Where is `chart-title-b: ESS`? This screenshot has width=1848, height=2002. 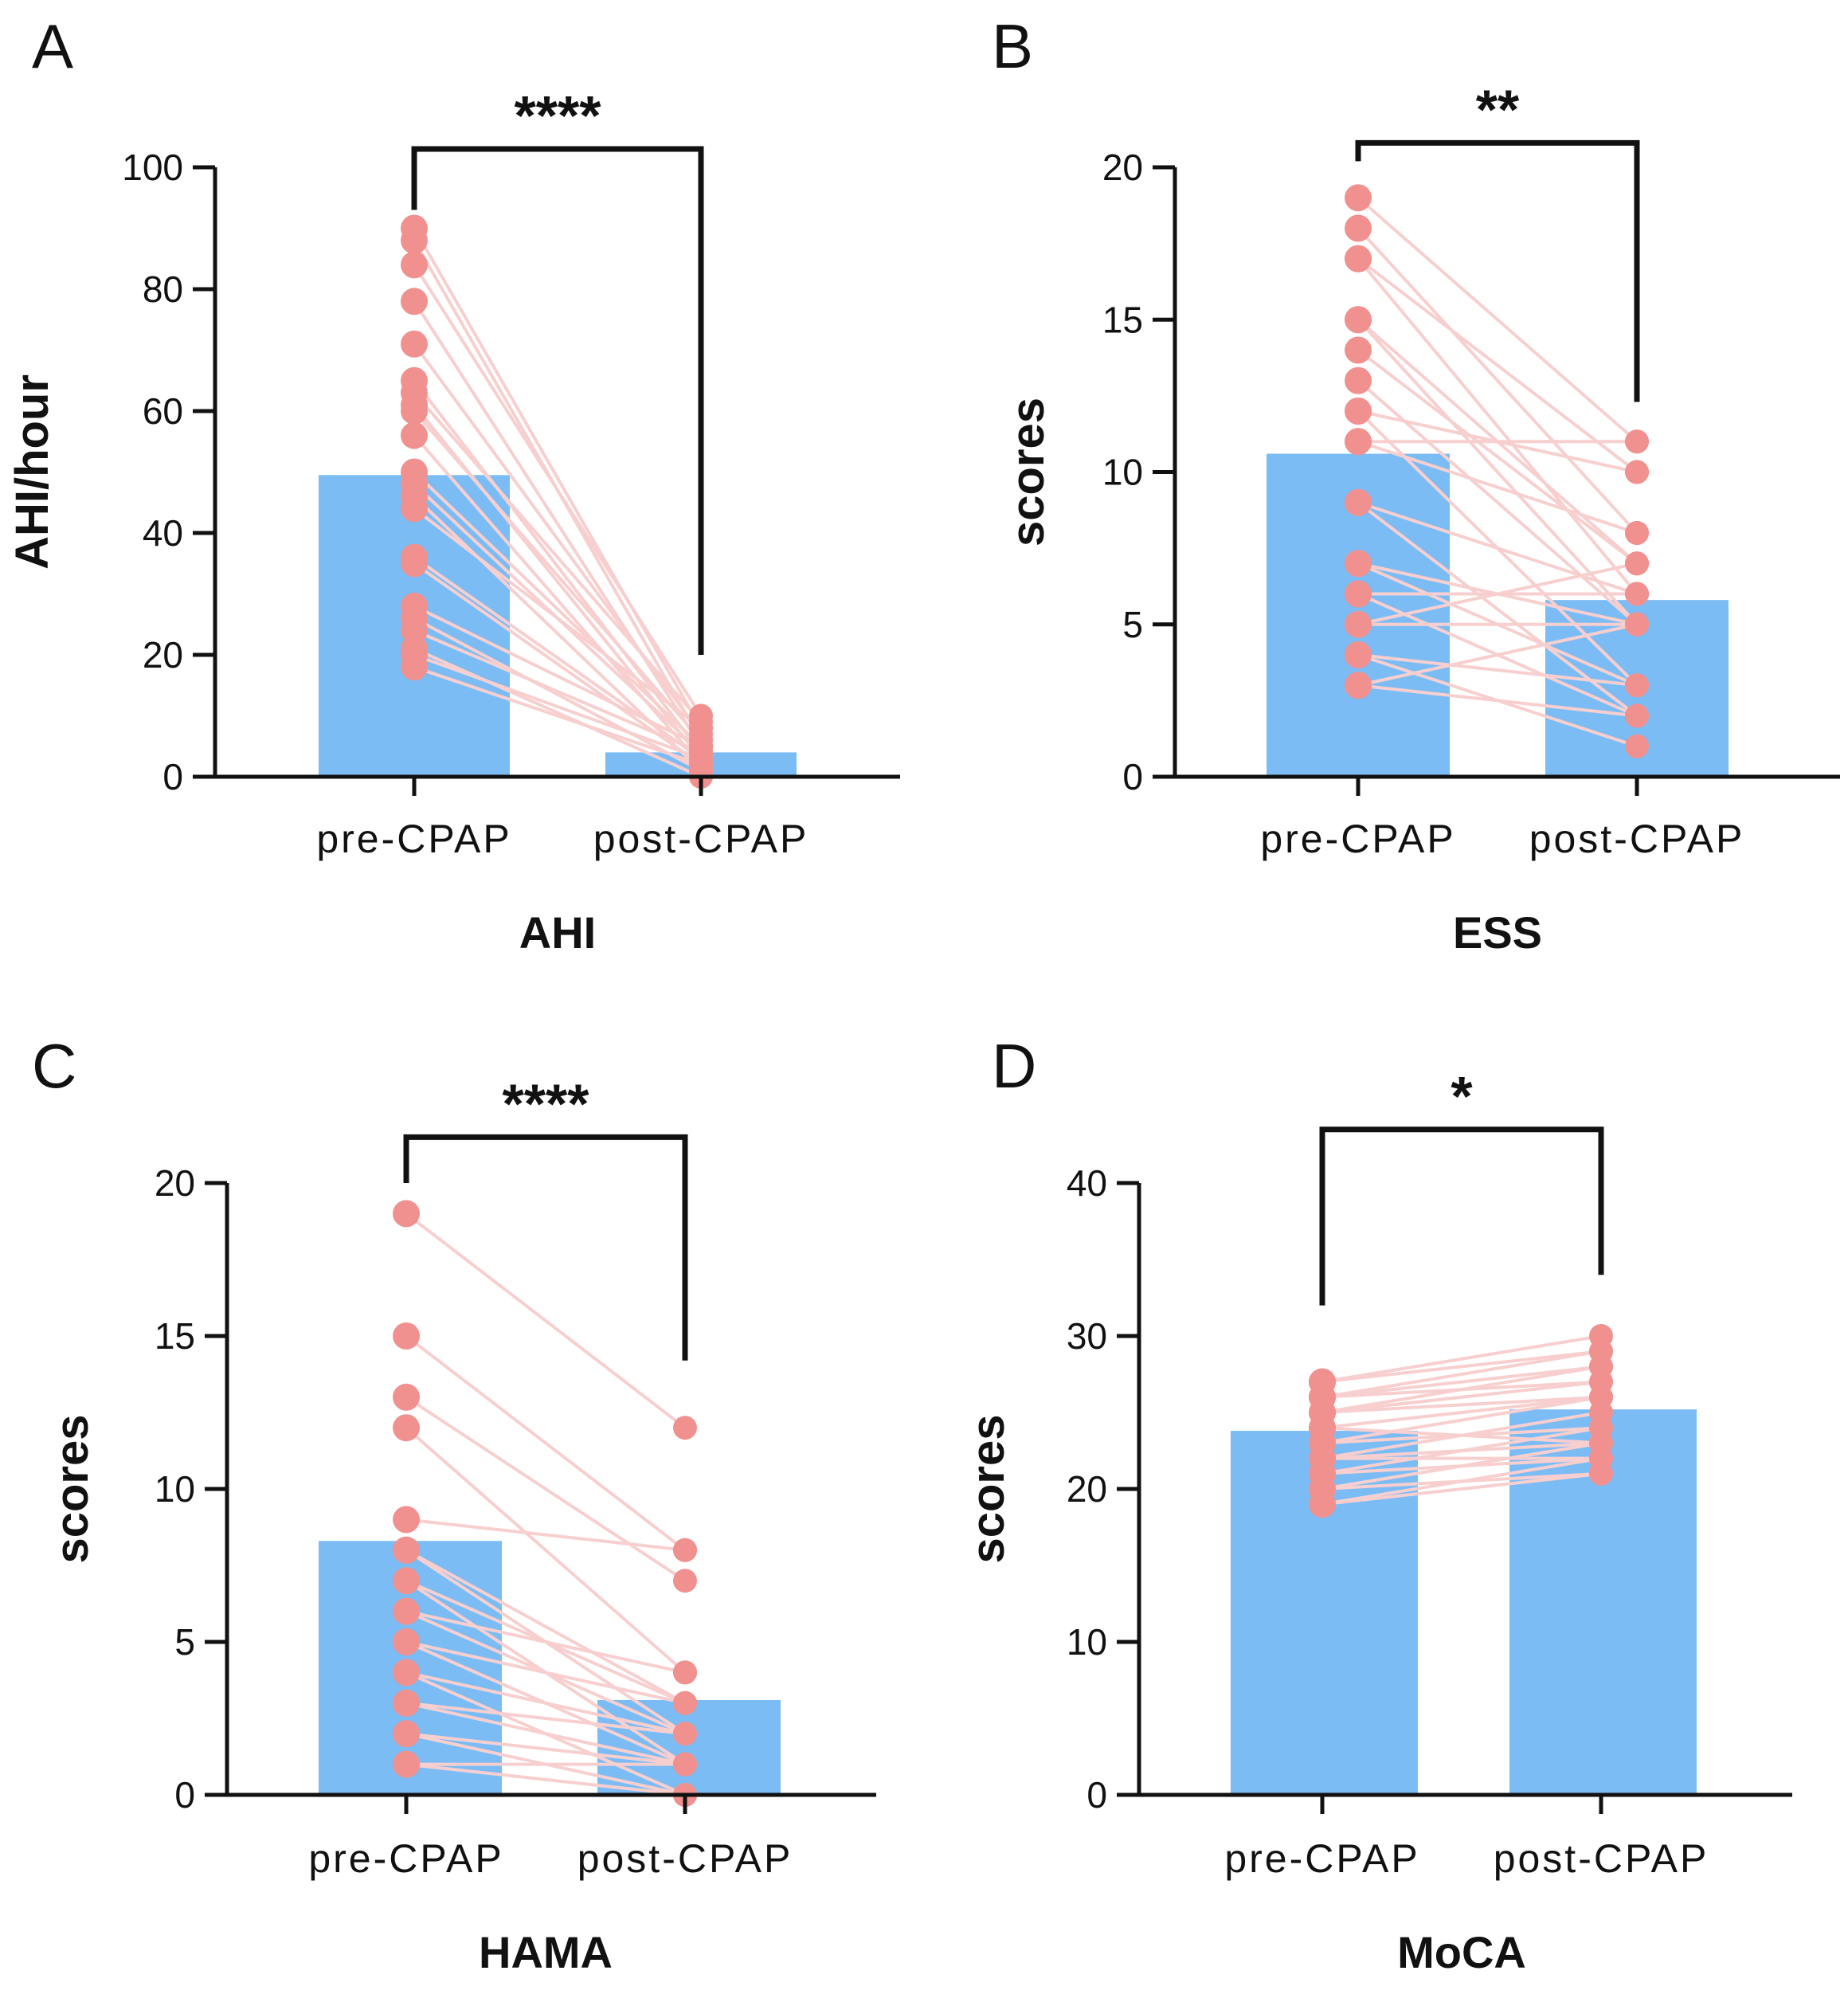
chart-title-b: ESS is located at coordinates (1497, 932).